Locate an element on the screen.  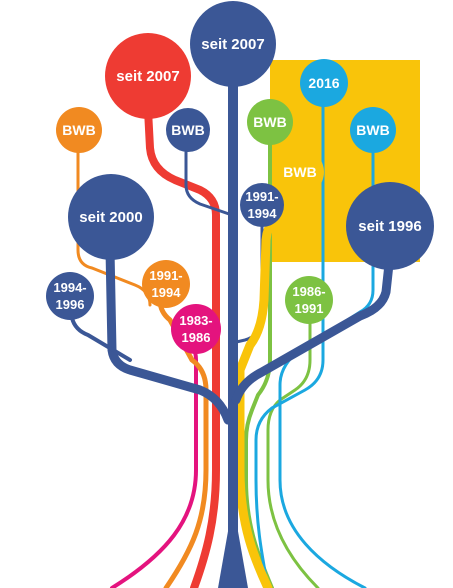
node-label-line2: 1986 is located at coordinates (196, 337).